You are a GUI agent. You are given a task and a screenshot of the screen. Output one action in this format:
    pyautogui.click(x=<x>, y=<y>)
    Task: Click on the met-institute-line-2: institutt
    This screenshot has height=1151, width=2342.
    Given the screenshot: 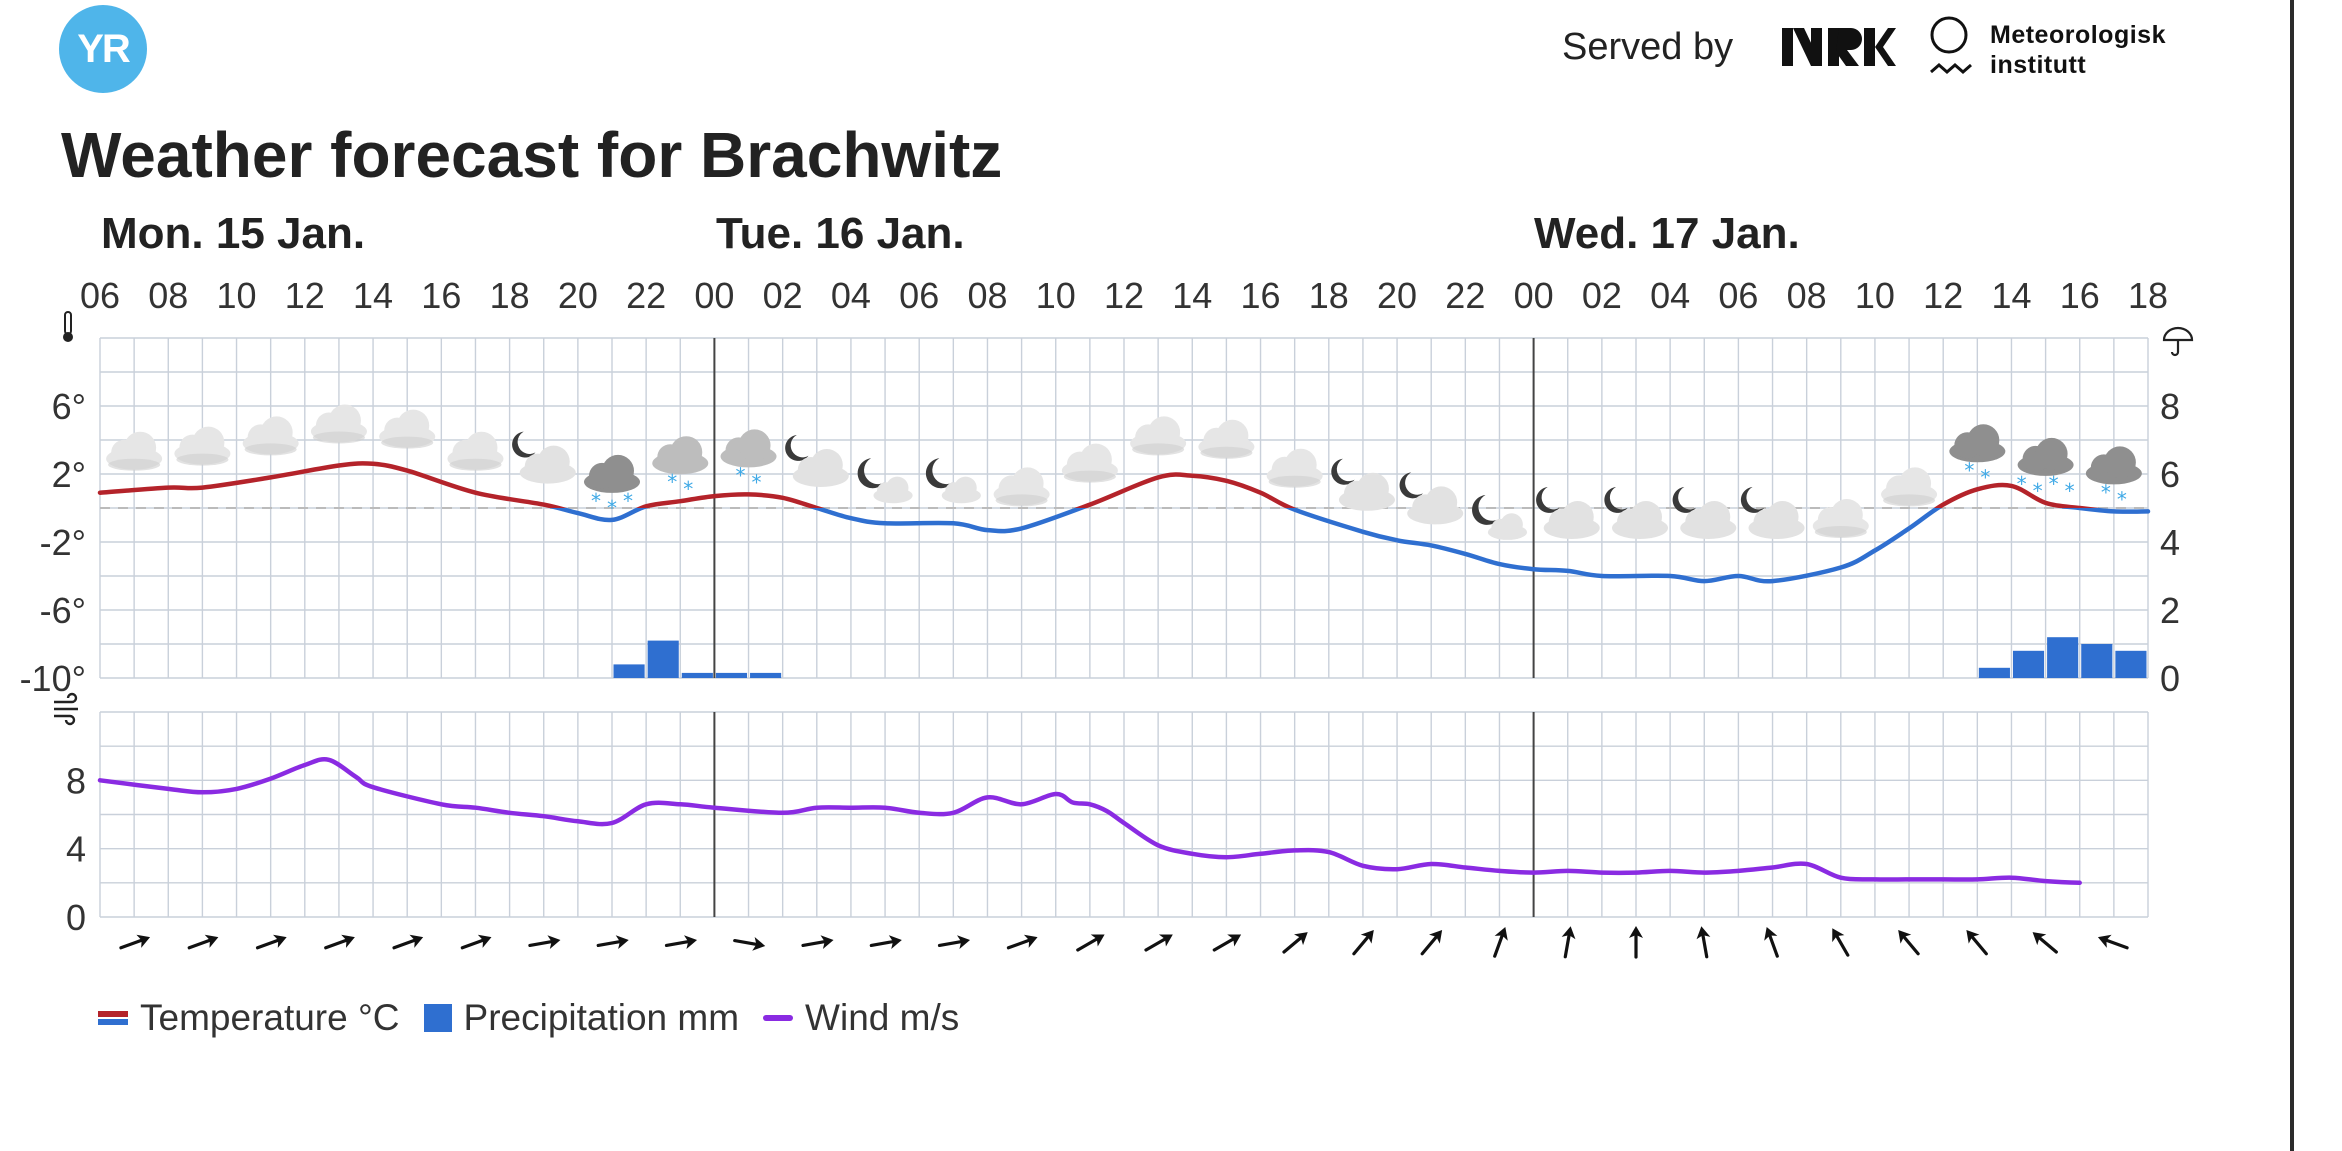 What is the action you would take?
    pyautogui.click(x=2038, y=65)
    